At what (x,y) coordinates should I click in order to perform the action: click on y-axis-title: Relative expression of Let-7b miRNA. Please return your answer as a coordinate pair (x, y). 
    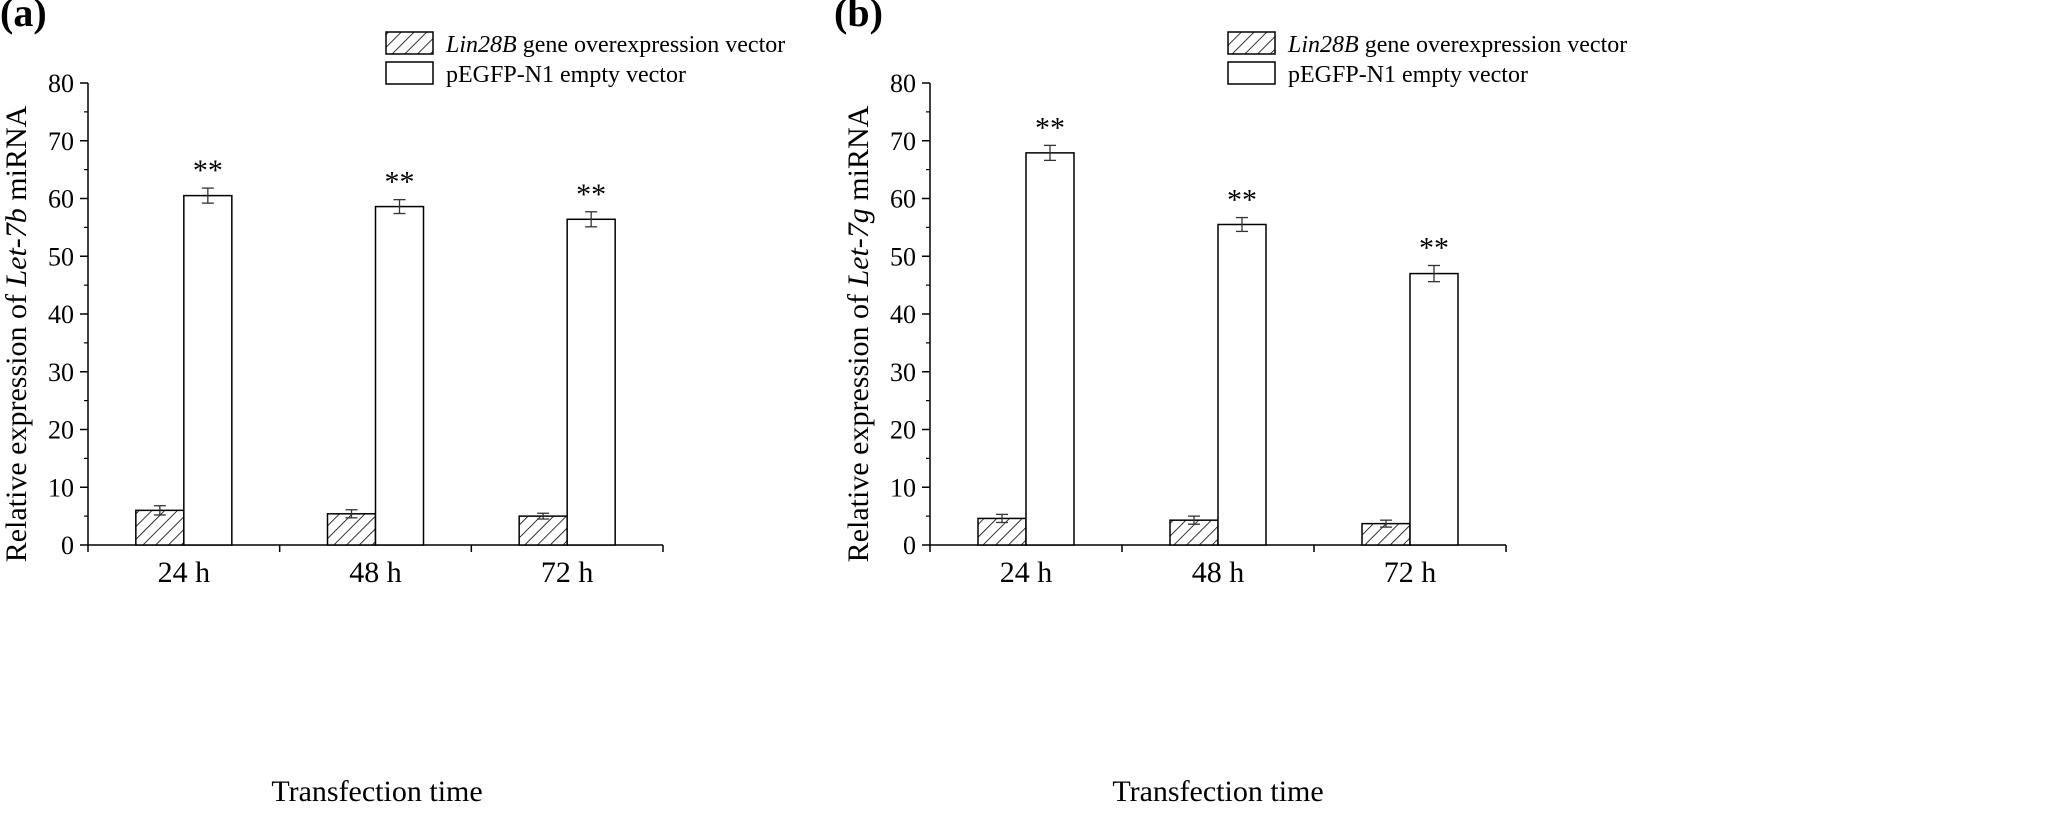
    Looking at the image, I should click on (16, 333).